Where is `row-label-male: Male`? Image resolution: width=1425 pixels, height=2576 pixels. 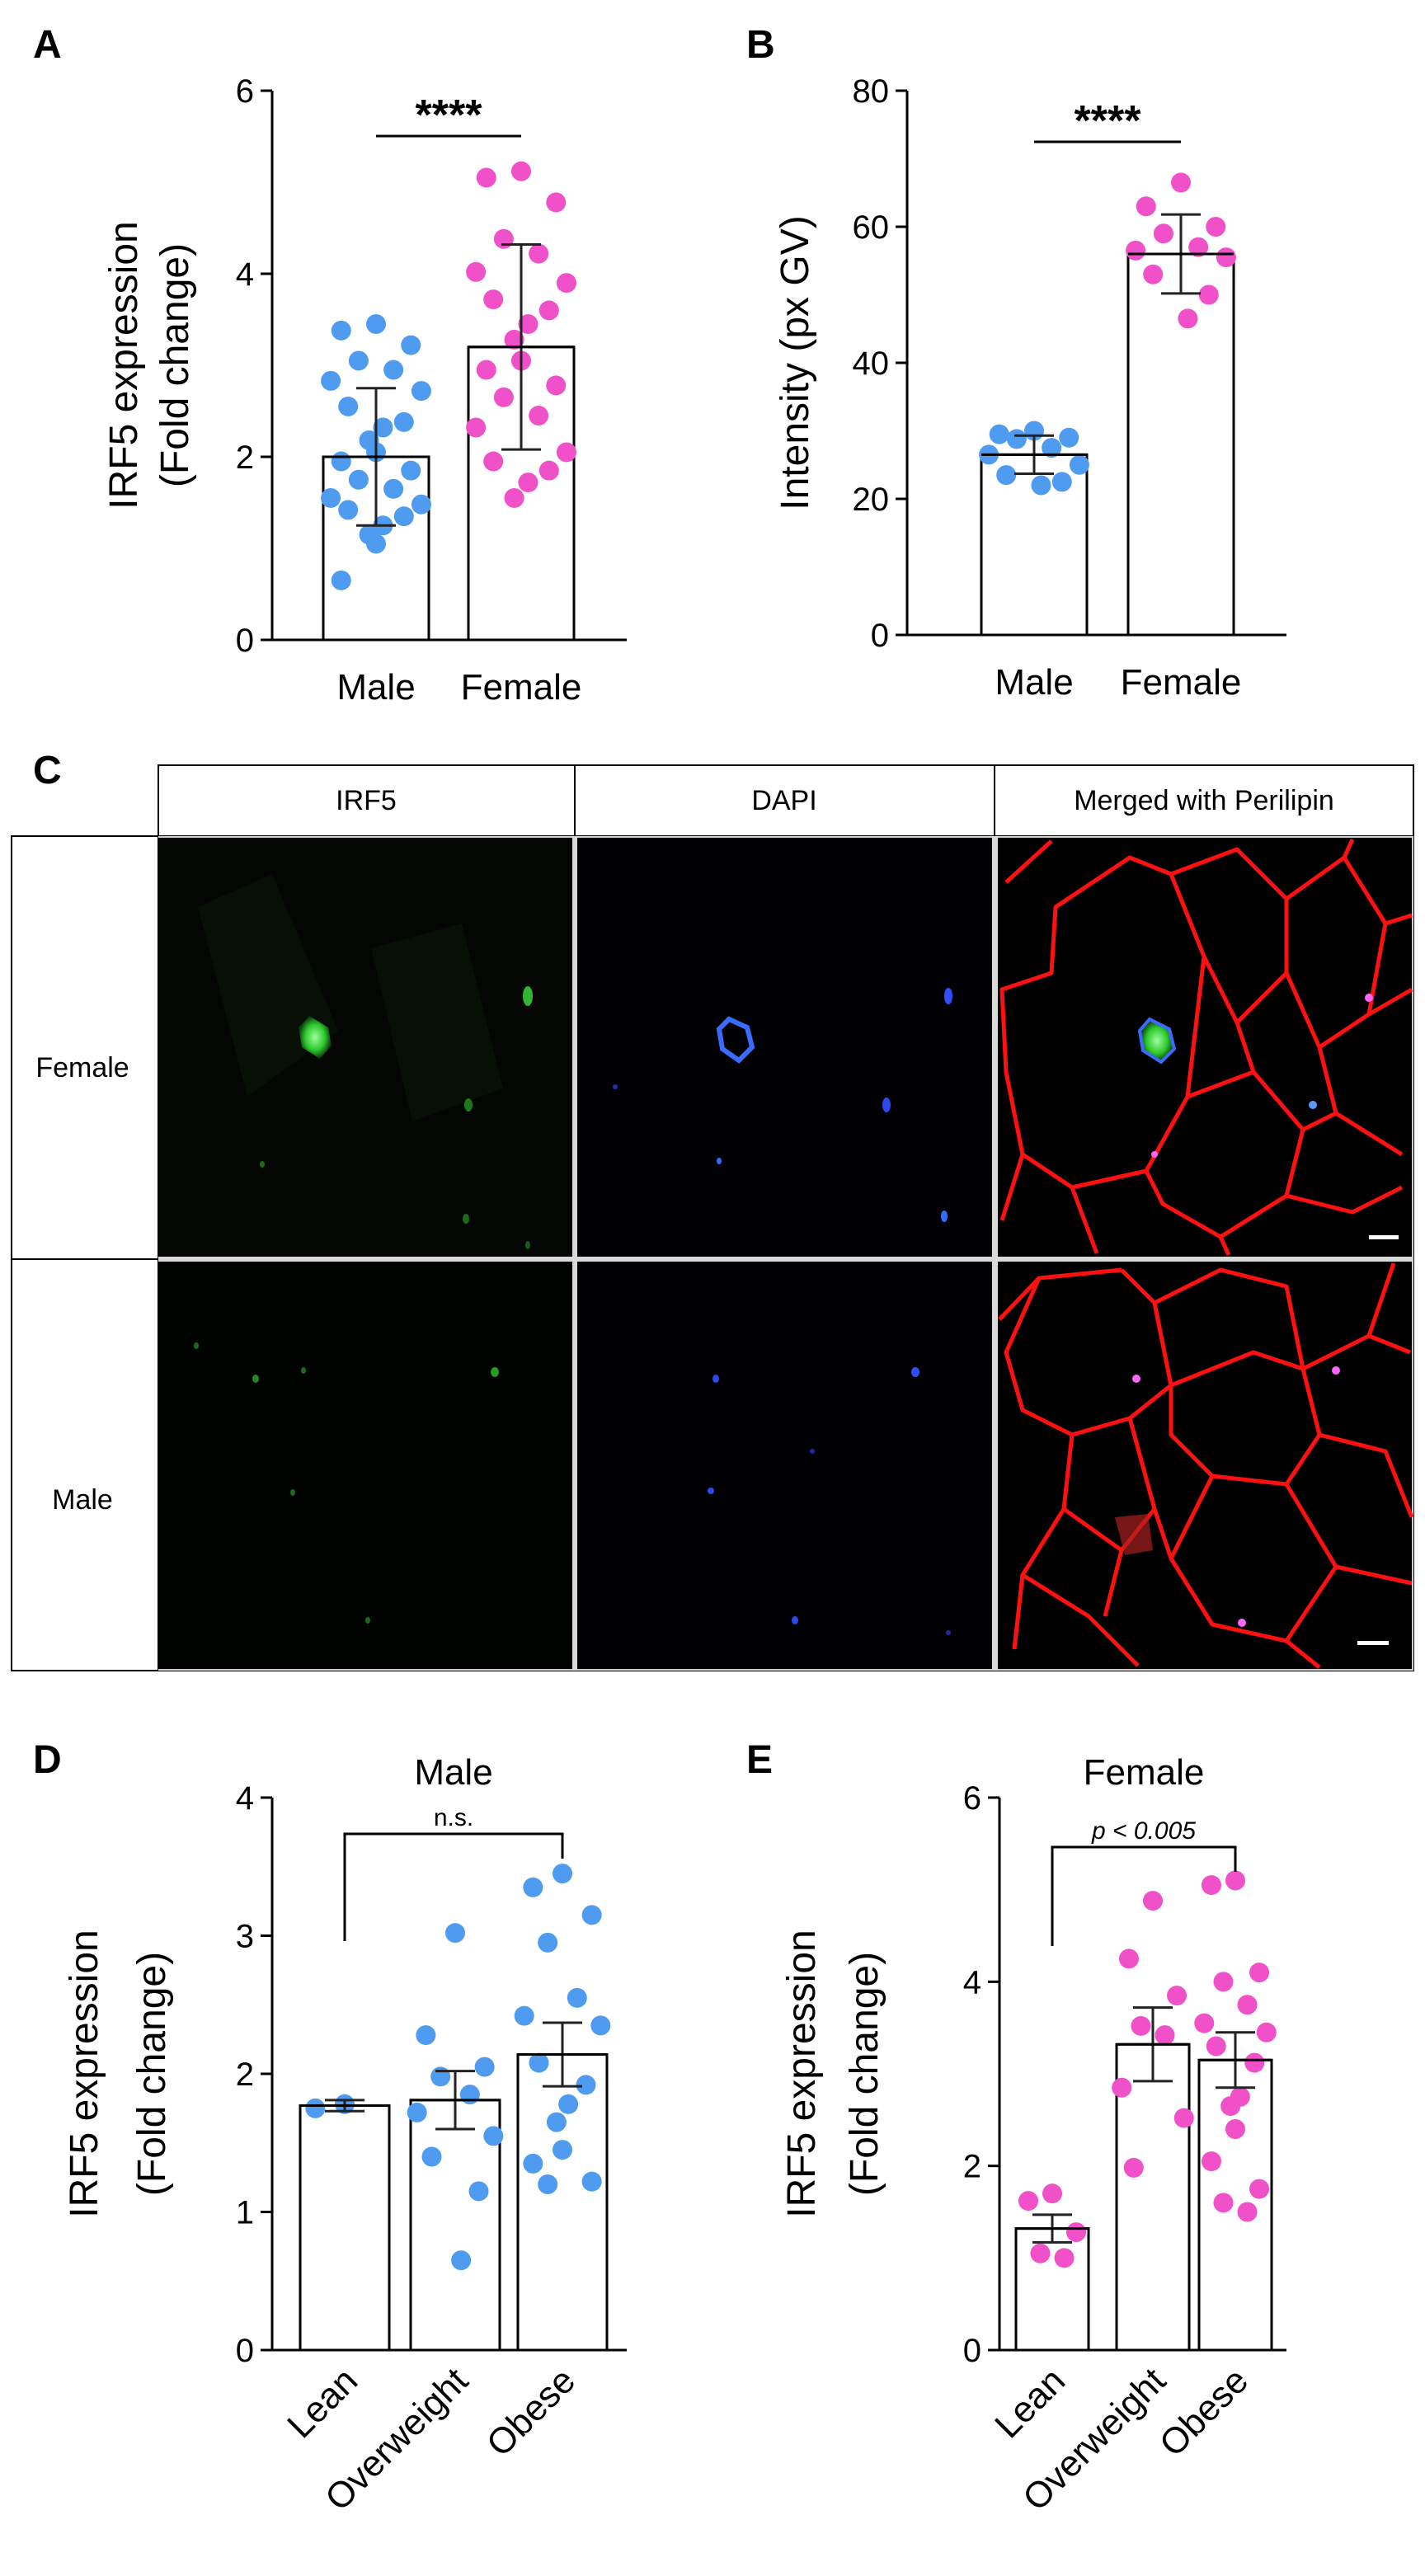
row-label-male: Male is located at coordinates (83, 1500).